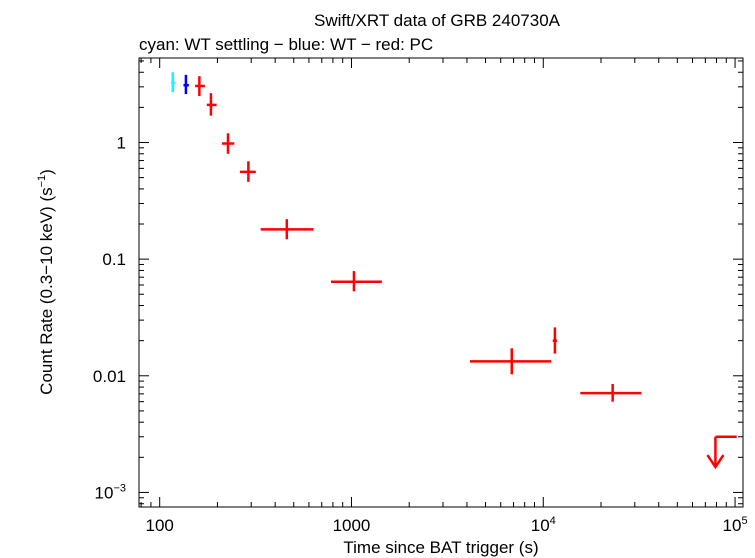 The height and width of the screenshot is (558, 755). I want to click on upper-limit-arrowhead, so click(715, 462).